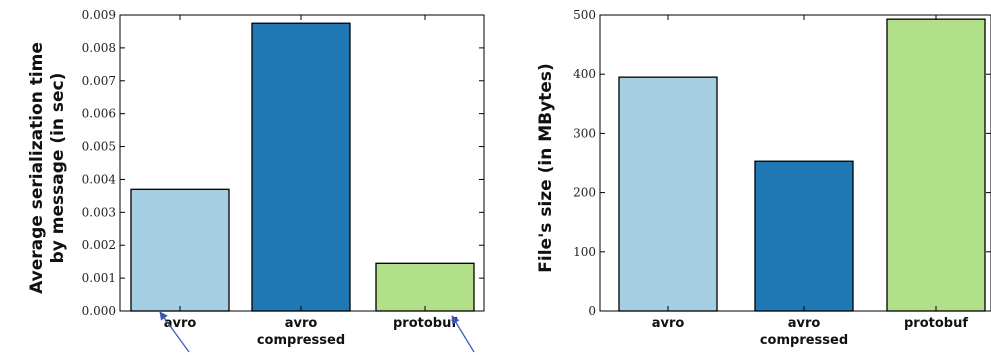 This screenshot has height=355, width=991. I want to click on annotation-arrow-avro, so click(174, 332).